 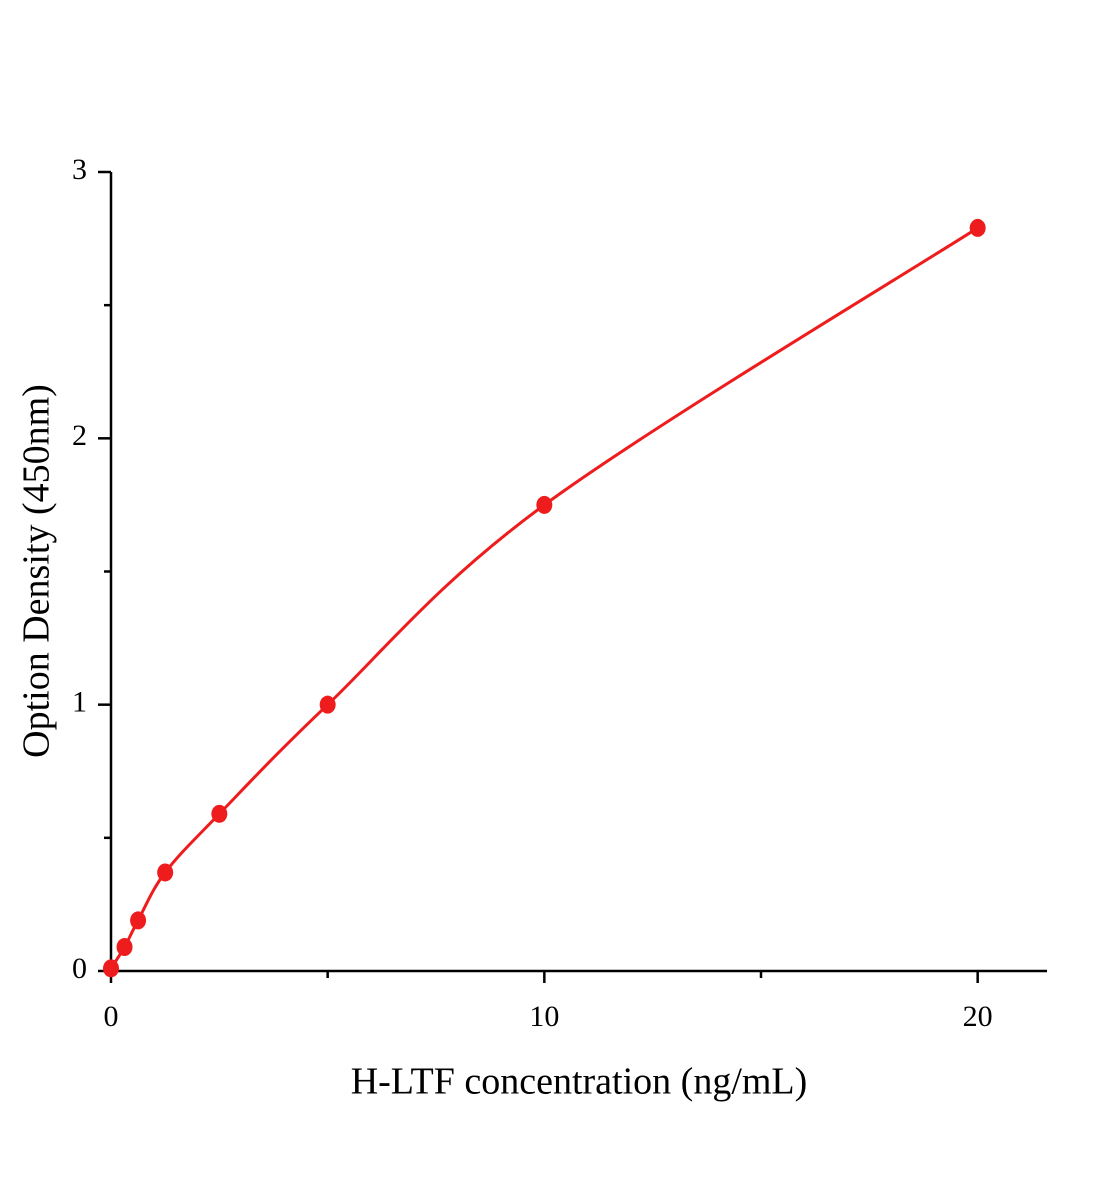 I want to click on x-tick-label: 0, so click(x=111, y=1016).